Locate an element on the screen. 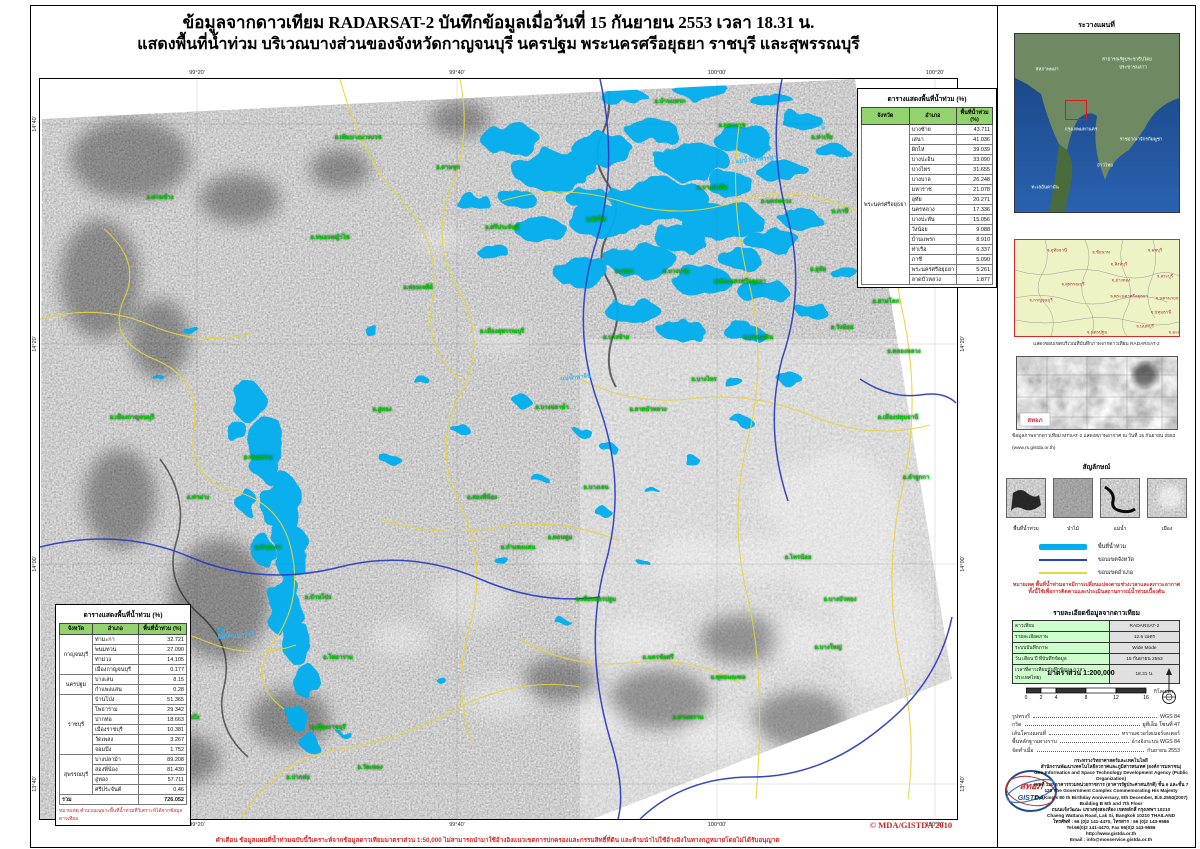  district-label: อ.เดิมบางนางบวช is located at coordinates (358, 138).